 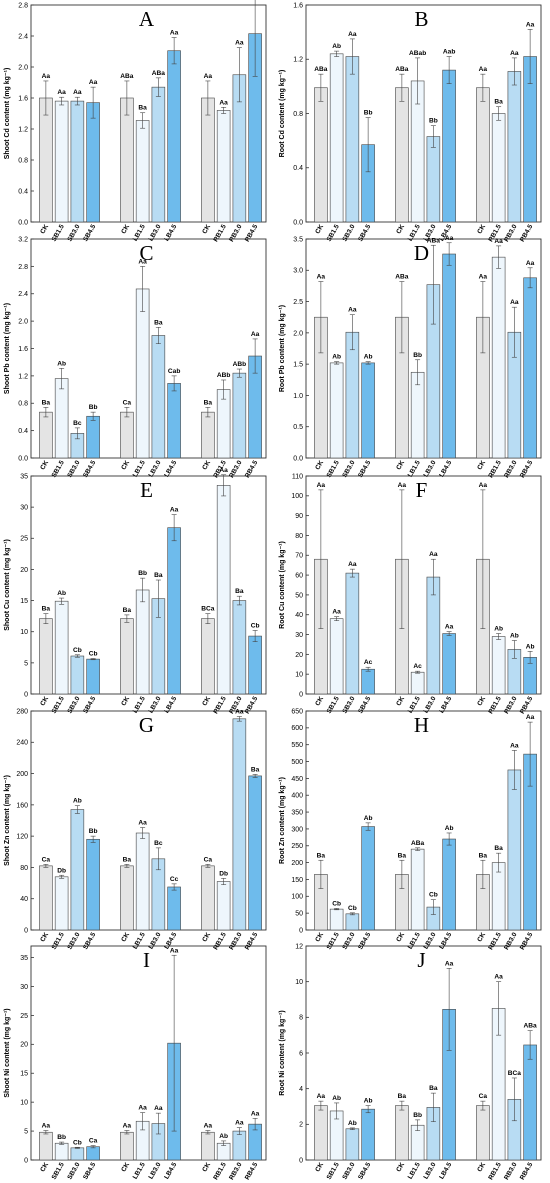 I want to click on y-axis-label: Root Pb content (mg kg⁻¹), so click(x=282, y=348).